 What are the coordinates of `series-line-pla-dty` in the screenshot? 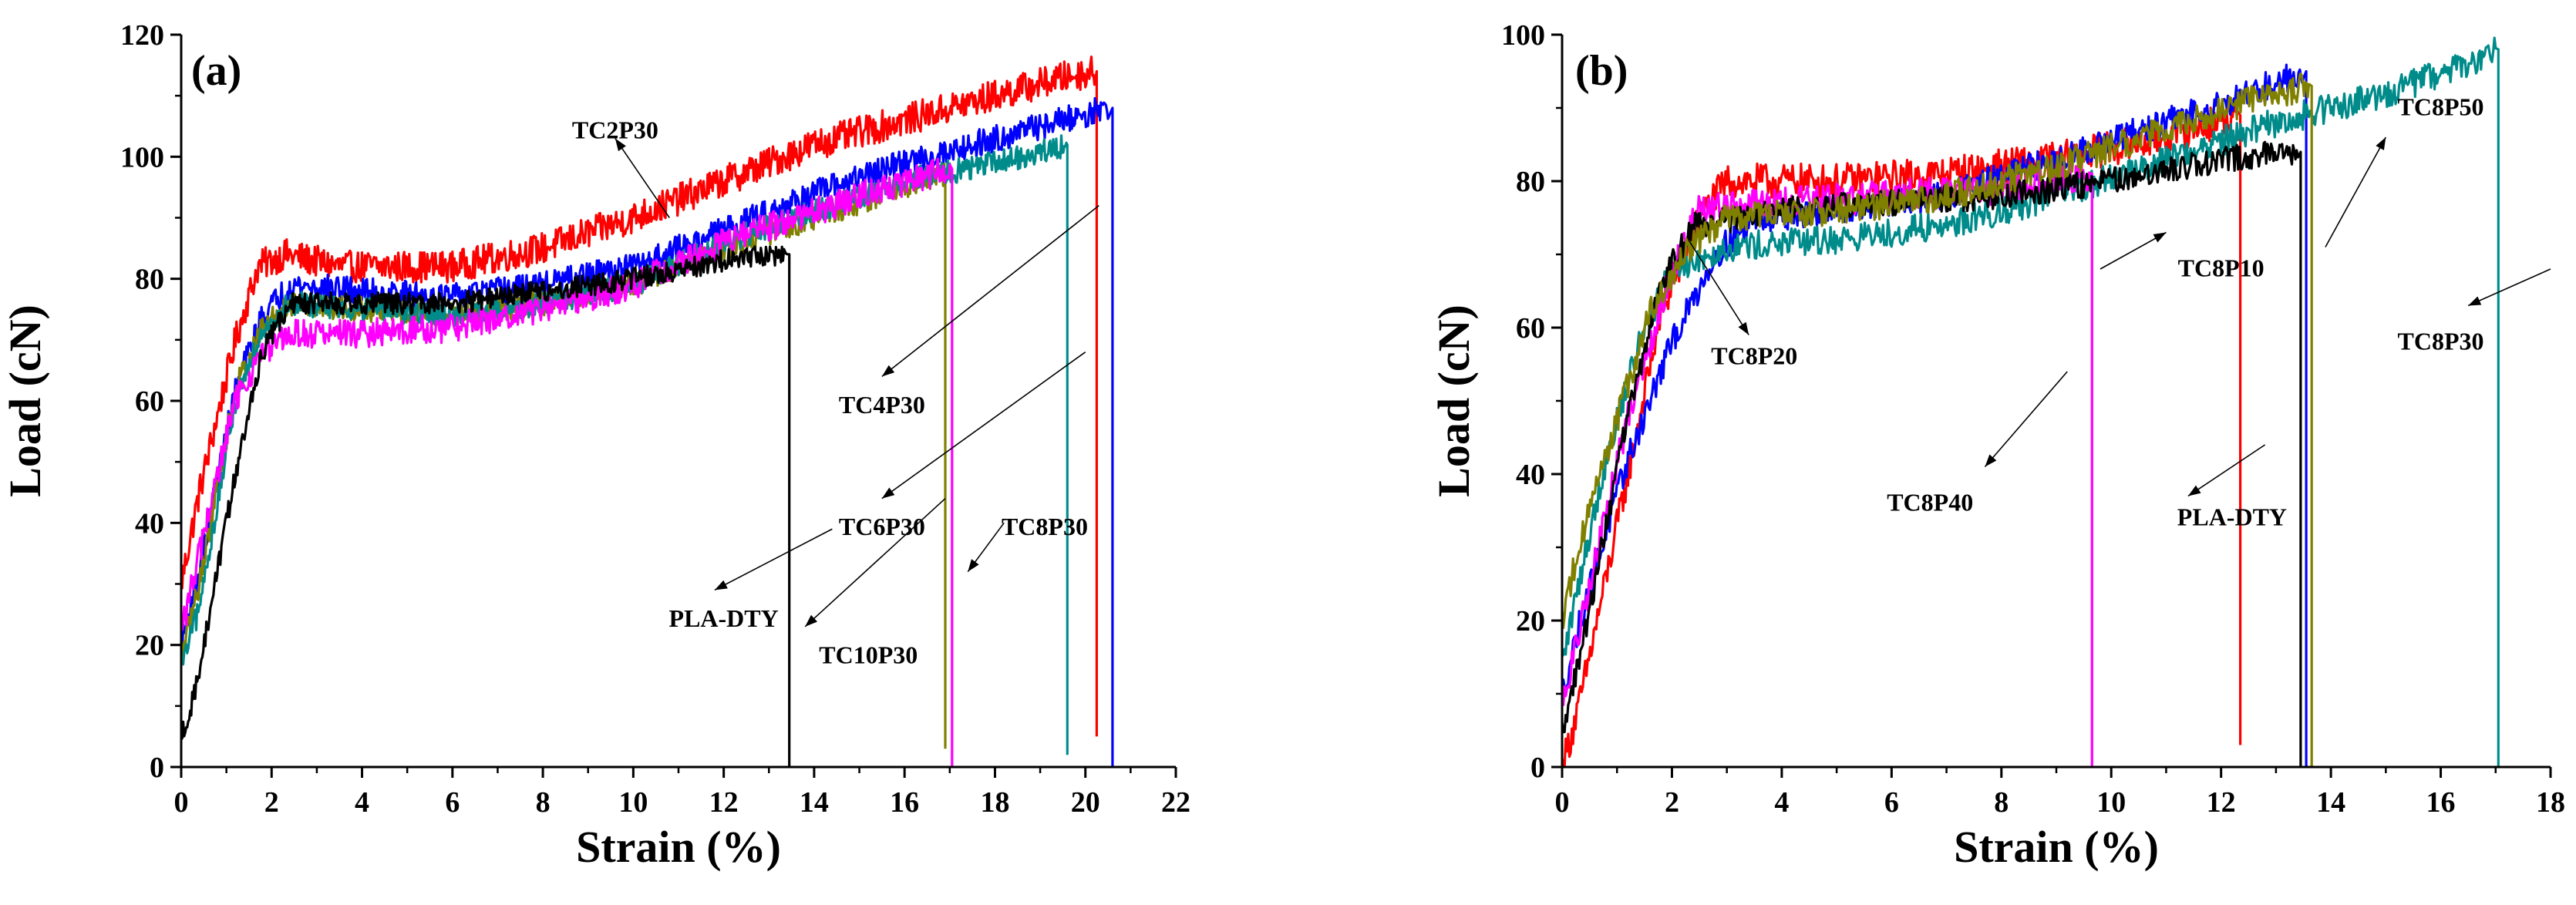 It's located at (486, 506).